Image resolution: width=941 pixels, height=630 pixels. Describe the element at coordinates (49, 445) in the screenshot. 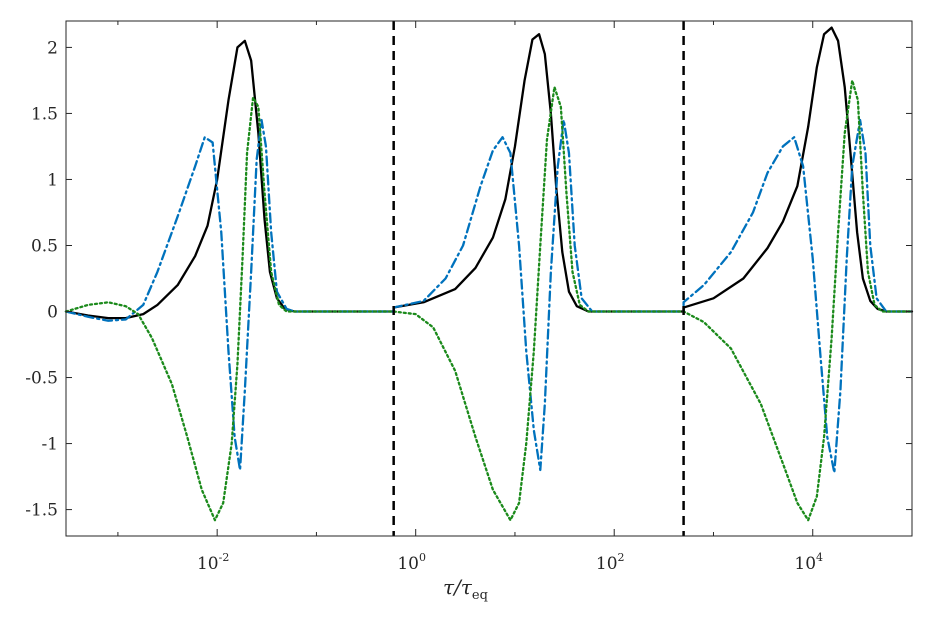

I see `y-tick-label: -1` at that location.